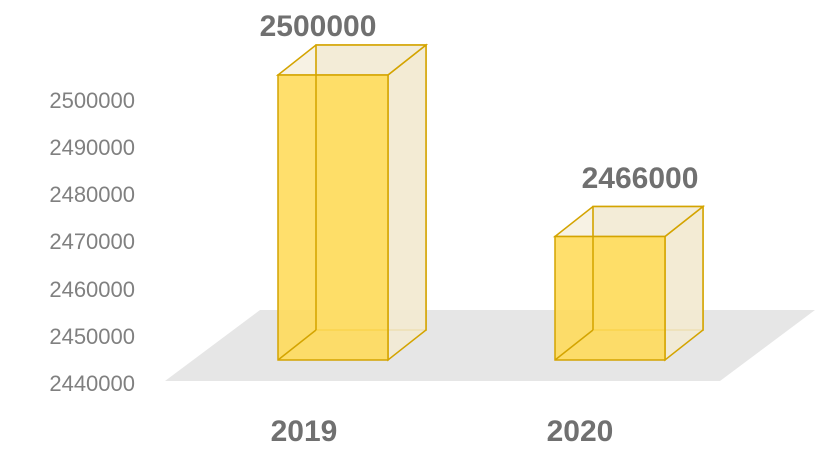 This screenshot has height=455, width=825. What do you see at coordinates (92, 194) in the screenshot?
I see `y-tick-label: 2480000` at bounding box center [92, 194].